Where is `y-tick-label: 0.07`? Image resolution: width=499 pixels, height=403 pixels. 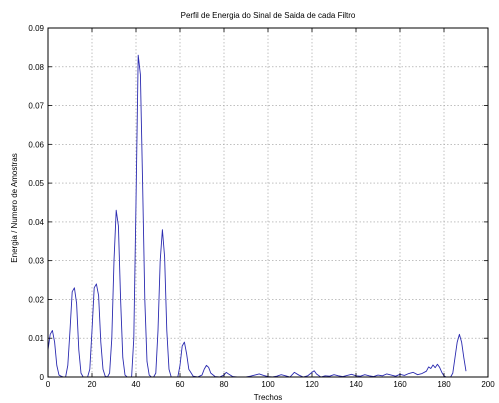 y-tick-label: 0.07 is located at coordinates (36, 106).